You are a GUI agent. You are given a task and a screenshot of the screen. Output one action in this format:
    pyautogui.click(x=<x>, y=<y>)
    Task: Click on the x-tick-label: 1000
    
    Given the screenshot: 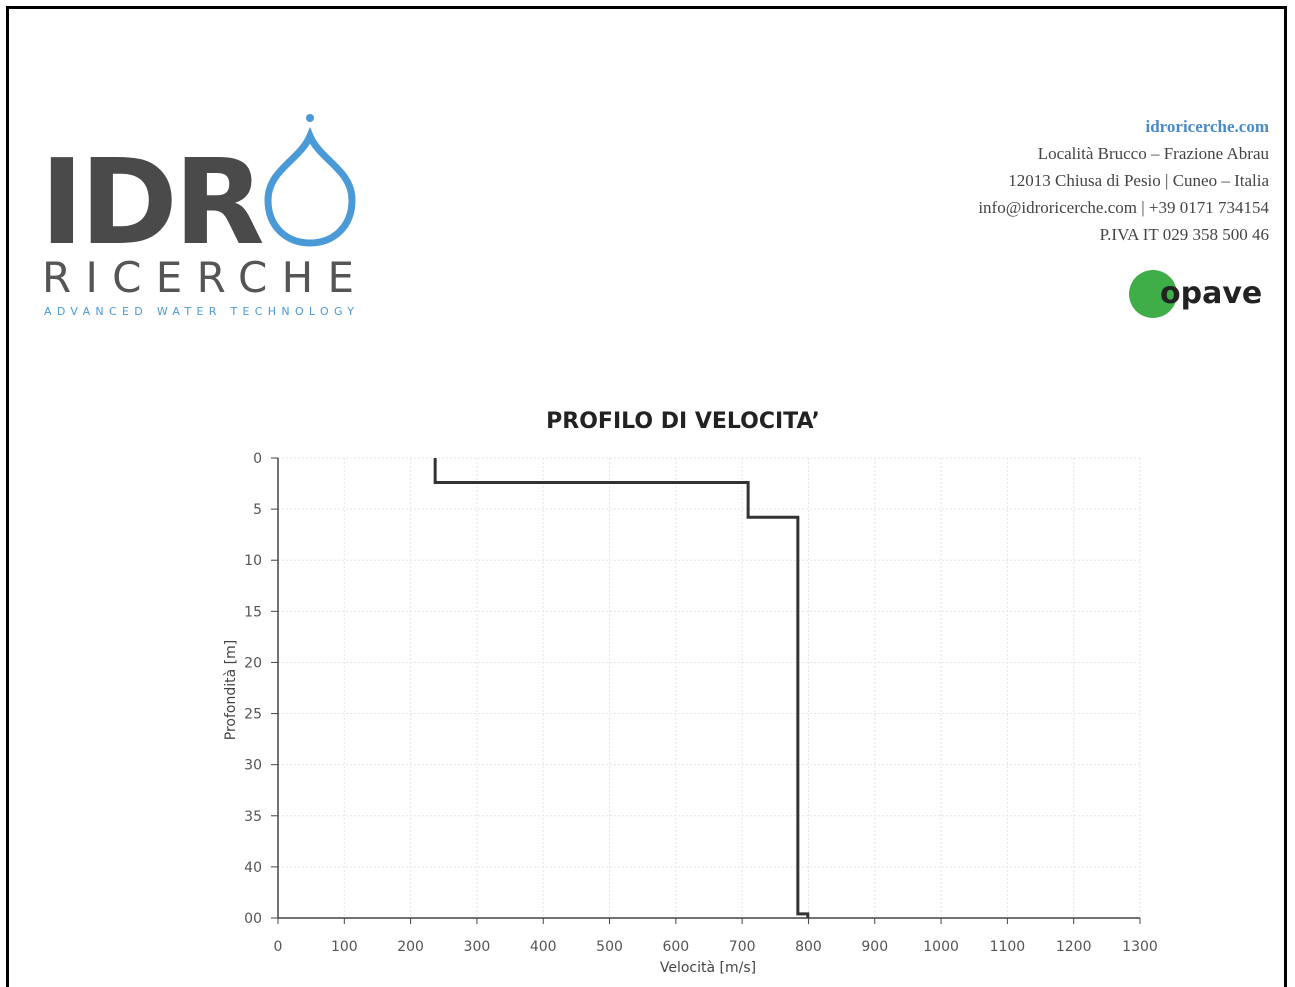 What is the action you would take?
    pyautogui.click(x=941, y=947)
    